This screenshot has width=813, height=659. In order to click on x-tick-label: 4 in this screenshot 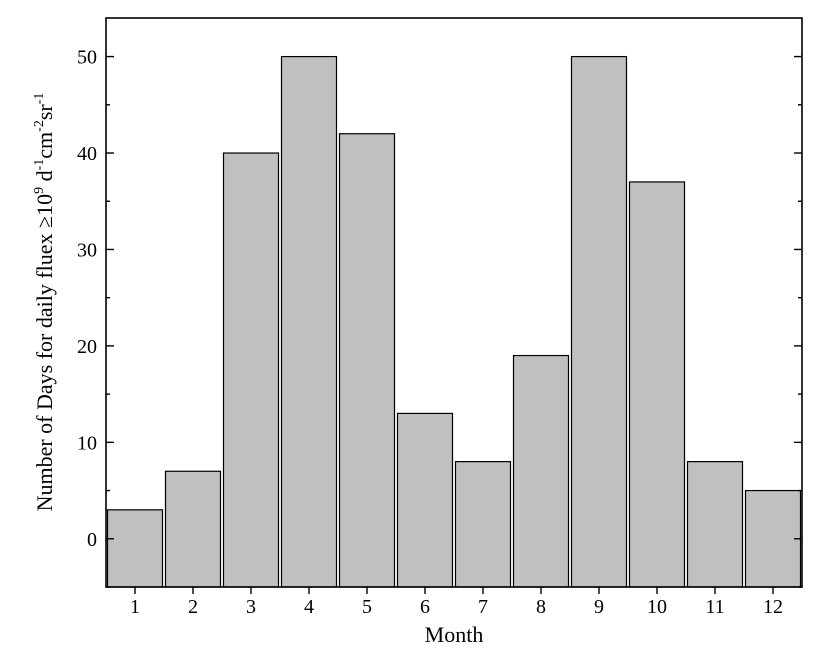, I will do `click(309, 607)`.